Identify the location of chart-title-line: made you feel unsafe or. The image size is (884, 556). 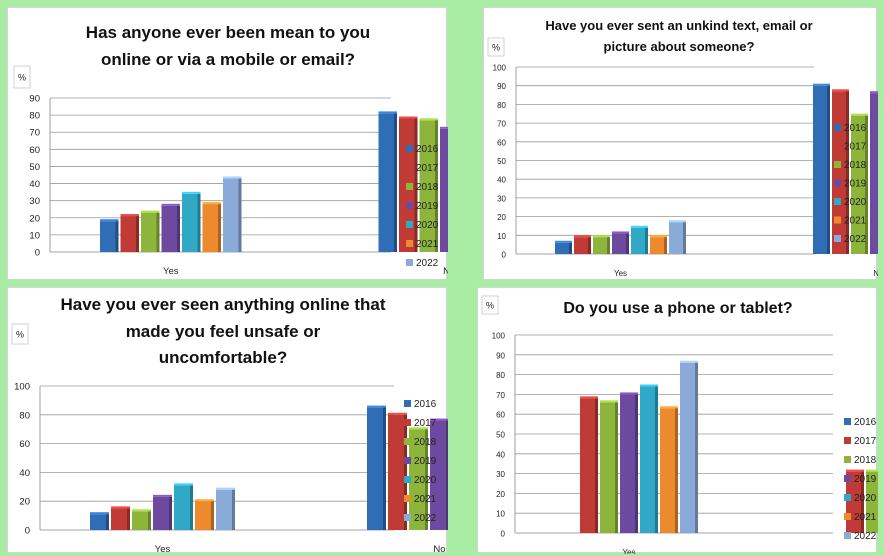
(223, 331).